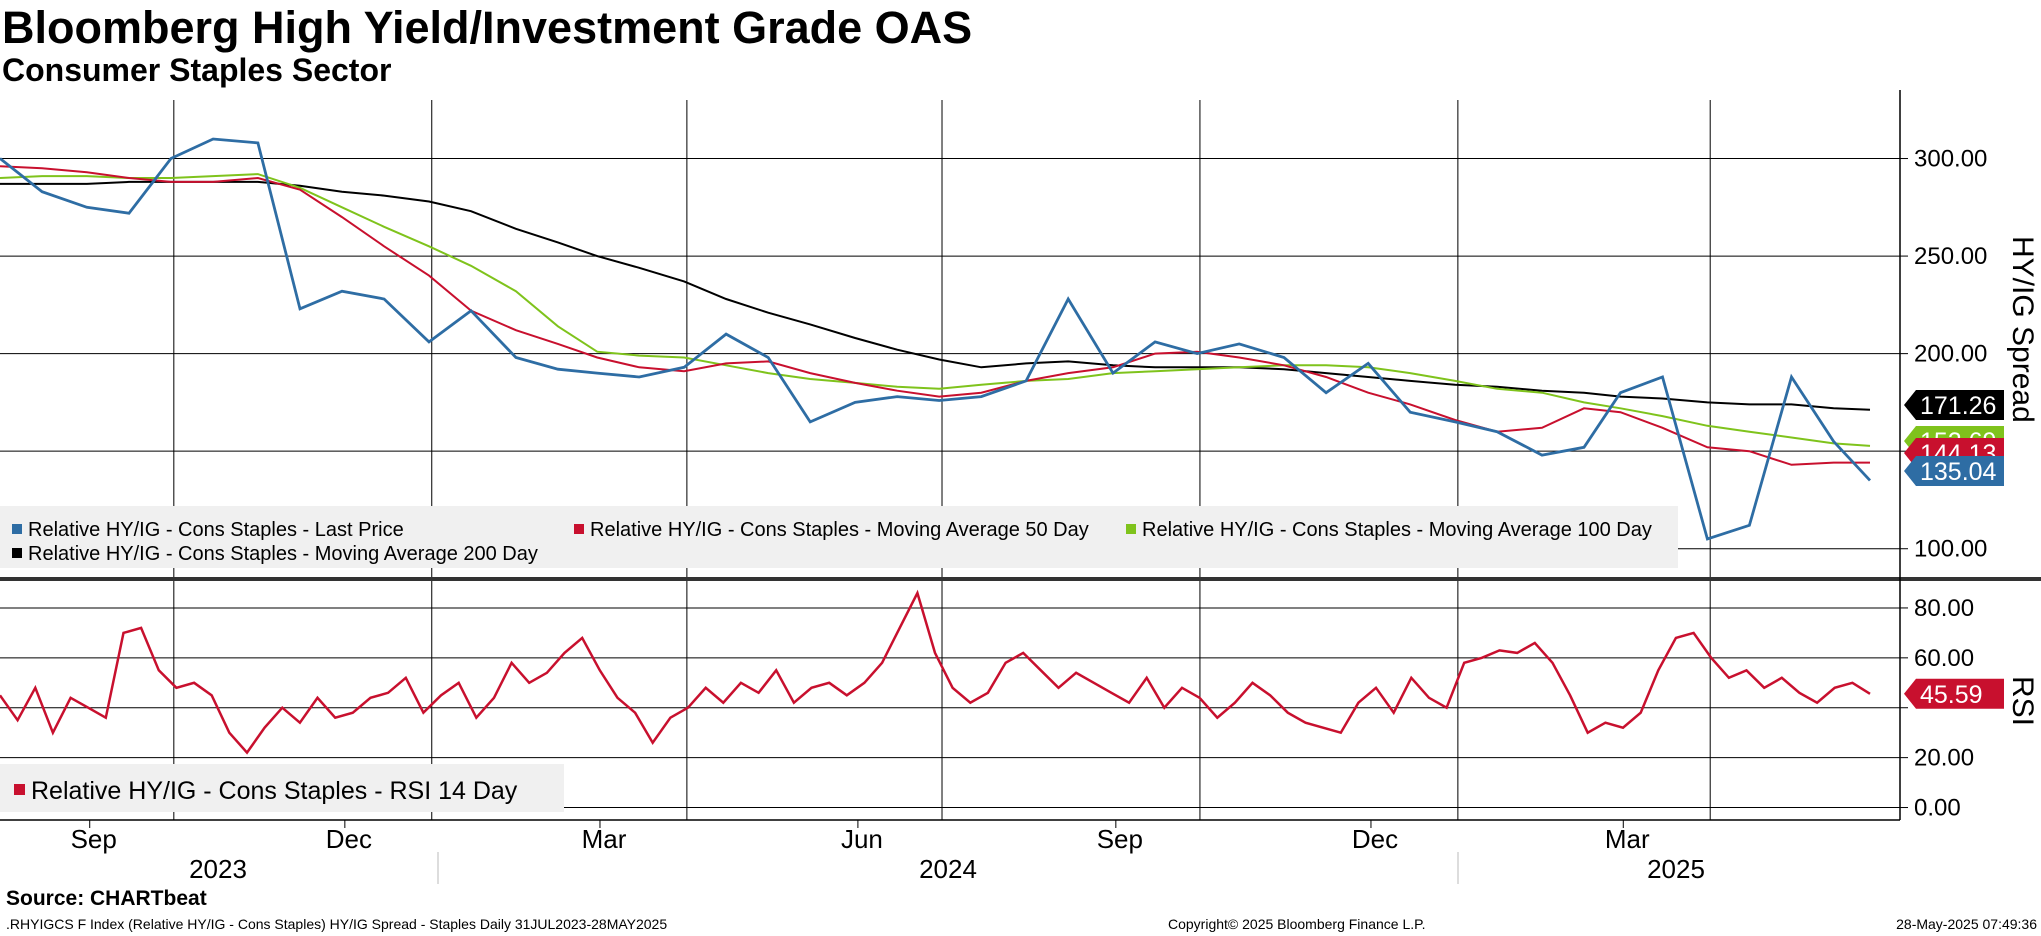 Image resolution: width=2041 pixels, height=936 pixels. I want to click on lower-legend-box, so click(282, 788).